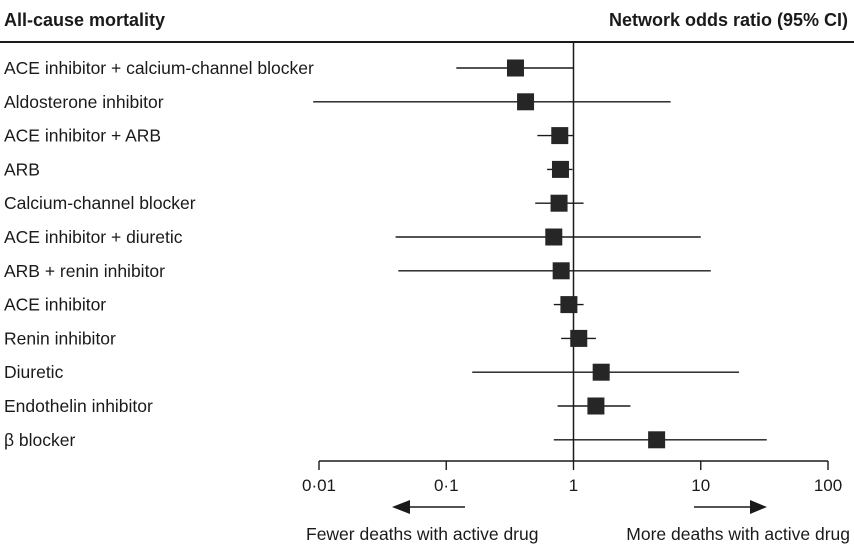 The width and height of the screenshot is (854, 551). I want to click on x-tick-label: 0·01, so click(319, 485).